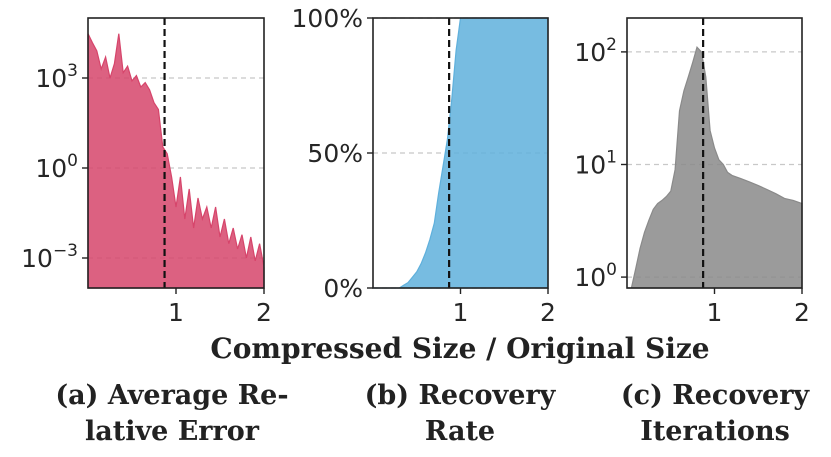 Image resolution: width=831 pixels, height=457 pixels. Describe the element at coordinates (343, 288) in the screenshot. I see `y-tick-label: 0%` at that location.